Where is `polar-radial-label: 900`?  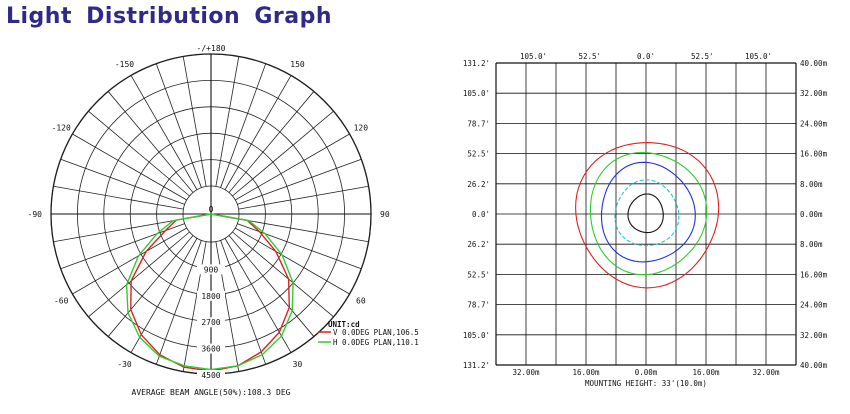 polar-radial-label: 900 is located at coordinates (211, 269).